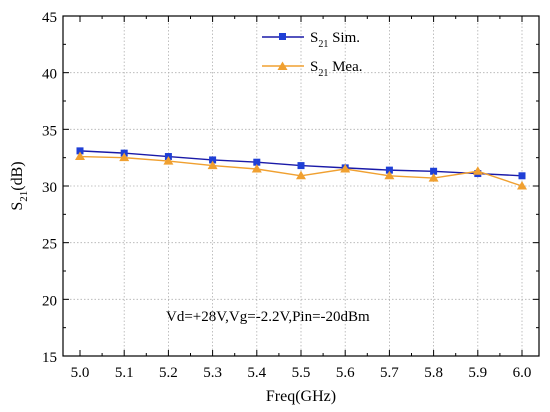 This screenshot has height=412, width=550. I want to click on y-tick-label: 45, so click(49, 18).